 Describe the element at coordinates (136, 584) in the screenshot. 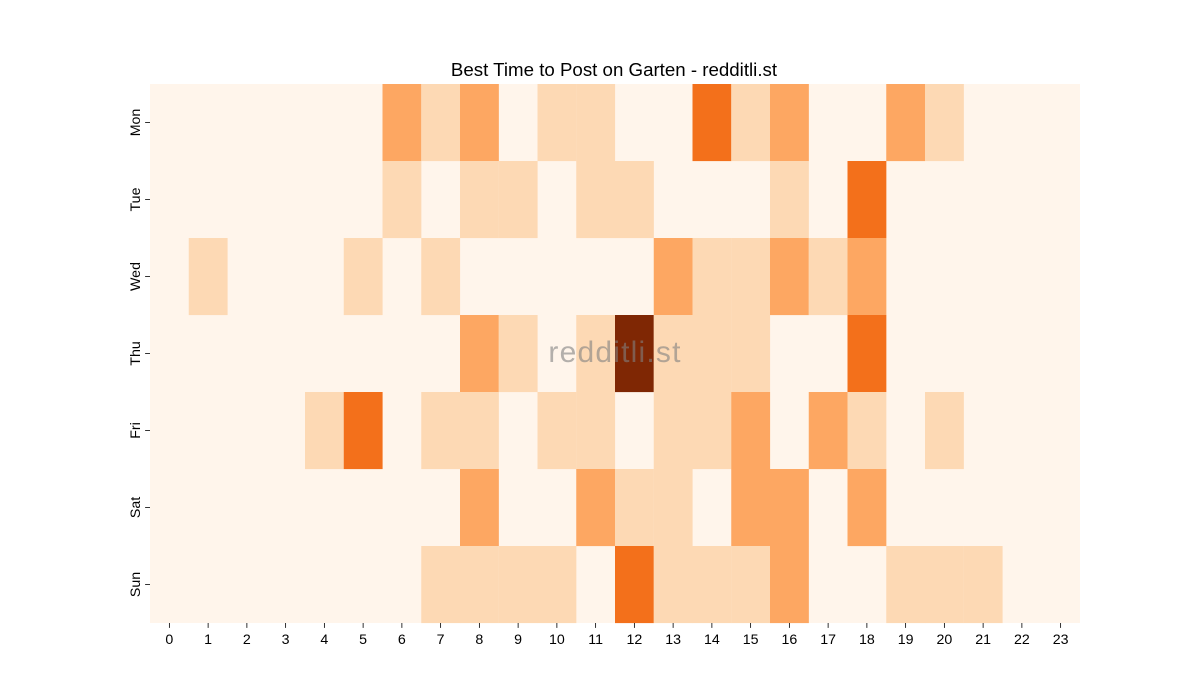

I see `svg-text: Sun` at that location.